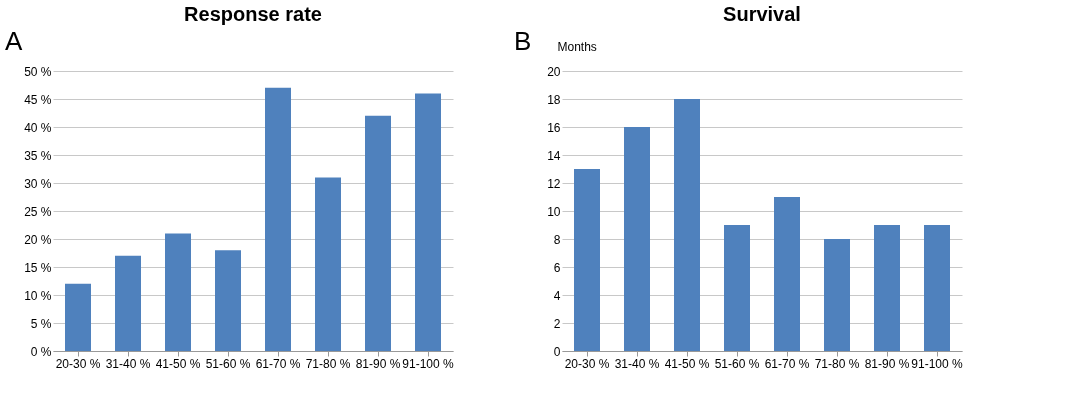 Image resolution: width=1076 pixels, height=409 pixels. What do you see at coordinates (41, 323) in the screenshot?
I see `y-tick-label: 5 %` at bounding box center [41, 323].